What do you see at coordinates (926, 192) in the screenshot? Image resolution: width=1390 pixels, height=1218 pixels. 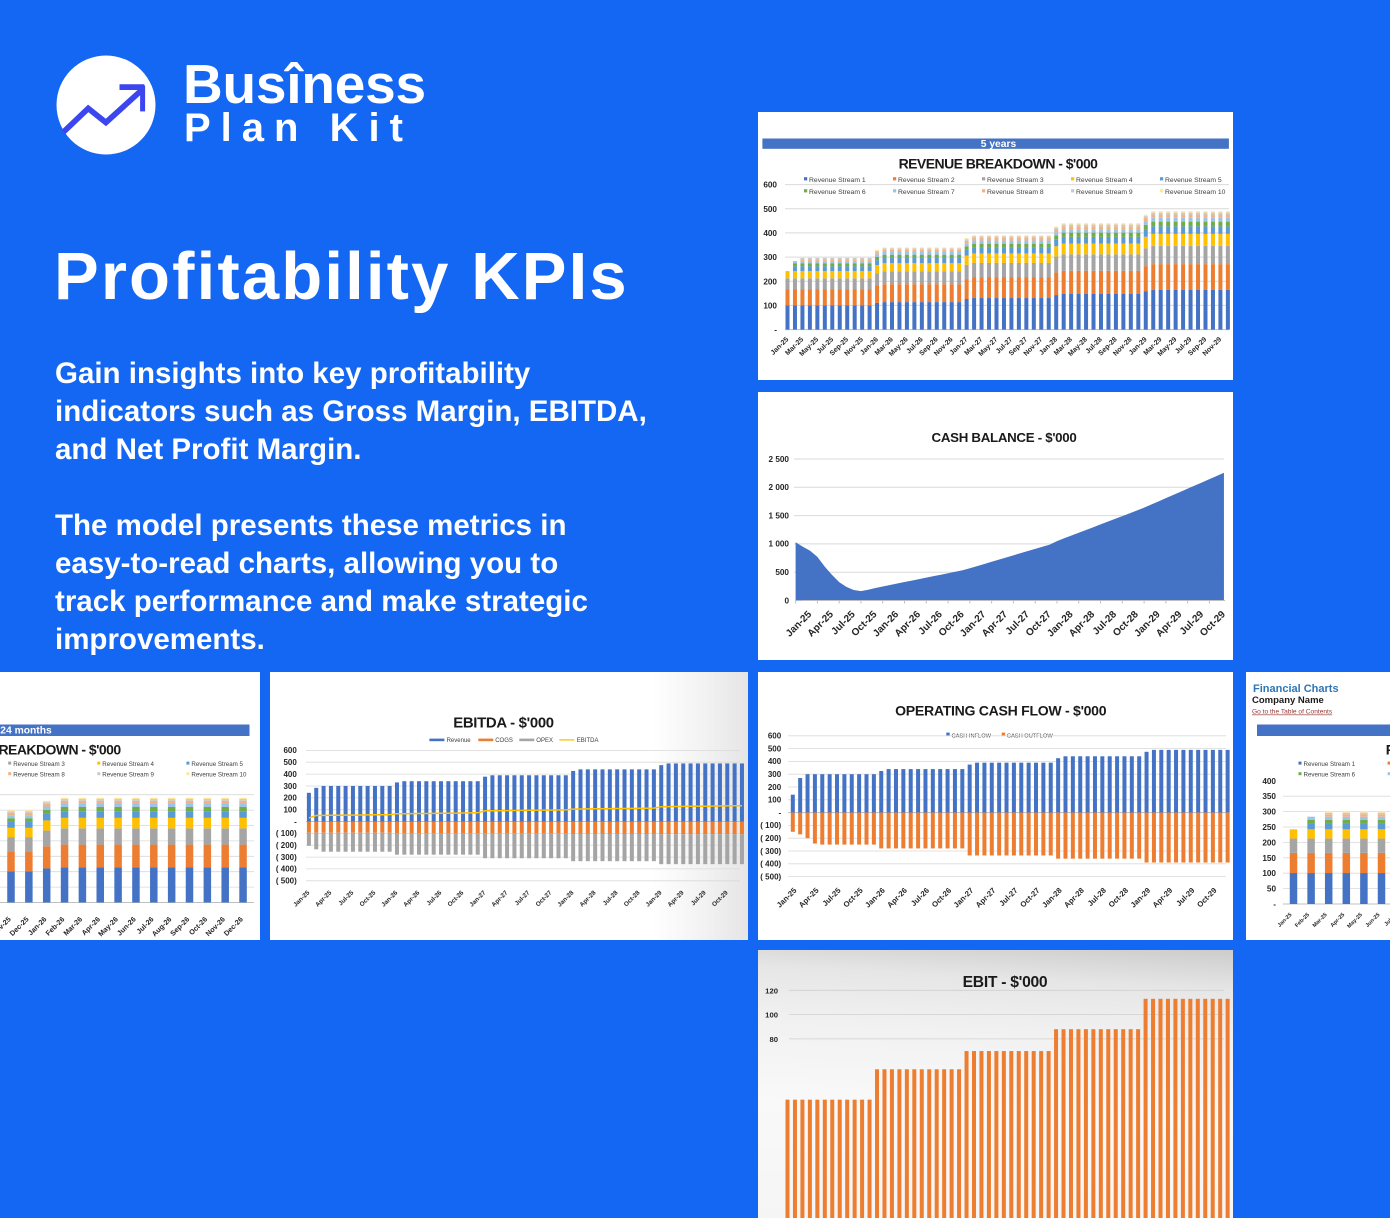 I see `svg-text: Revenue Stream 7` at bounding box center [926, 192].